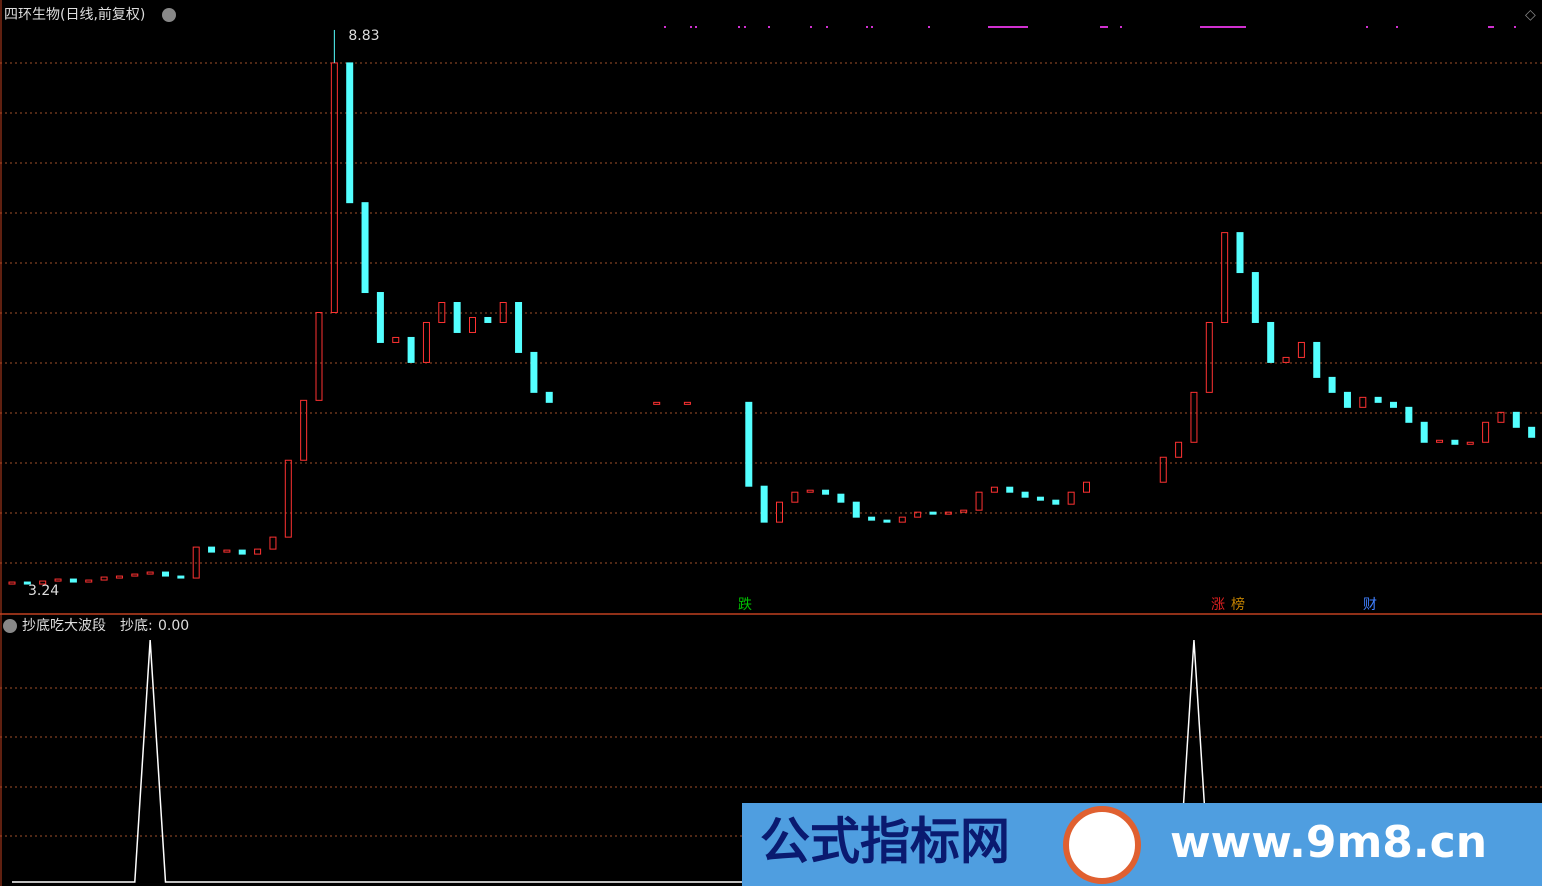 The width and height of the screenshot is (1542, 886). I want to click on event-marker: 跌, so click(745, 605).